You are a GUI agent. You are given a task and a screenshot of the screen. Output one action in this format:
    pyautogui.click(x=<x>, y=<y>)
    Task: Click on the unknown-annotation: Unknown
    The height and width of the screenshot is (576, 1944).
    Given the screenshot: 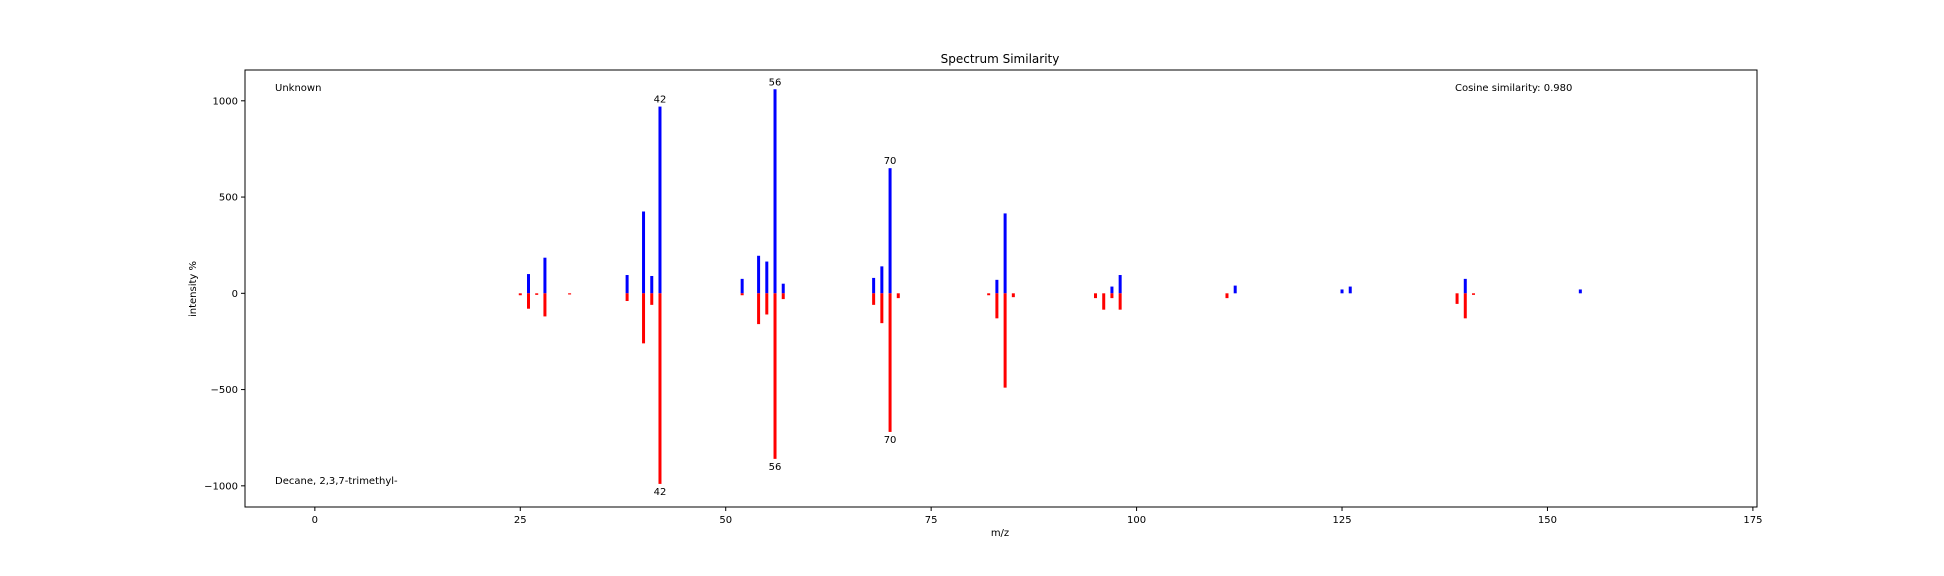 What is the action you would take?
    pyautogui.click(x=298, y=88)
    